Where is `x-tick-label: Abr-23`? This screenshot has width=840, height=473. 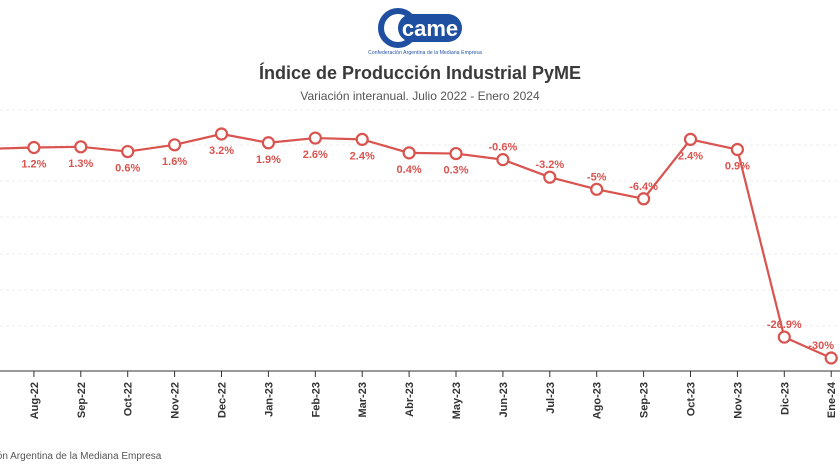
x-tick-label: Abr-23 is located at coordinates (410, 399).